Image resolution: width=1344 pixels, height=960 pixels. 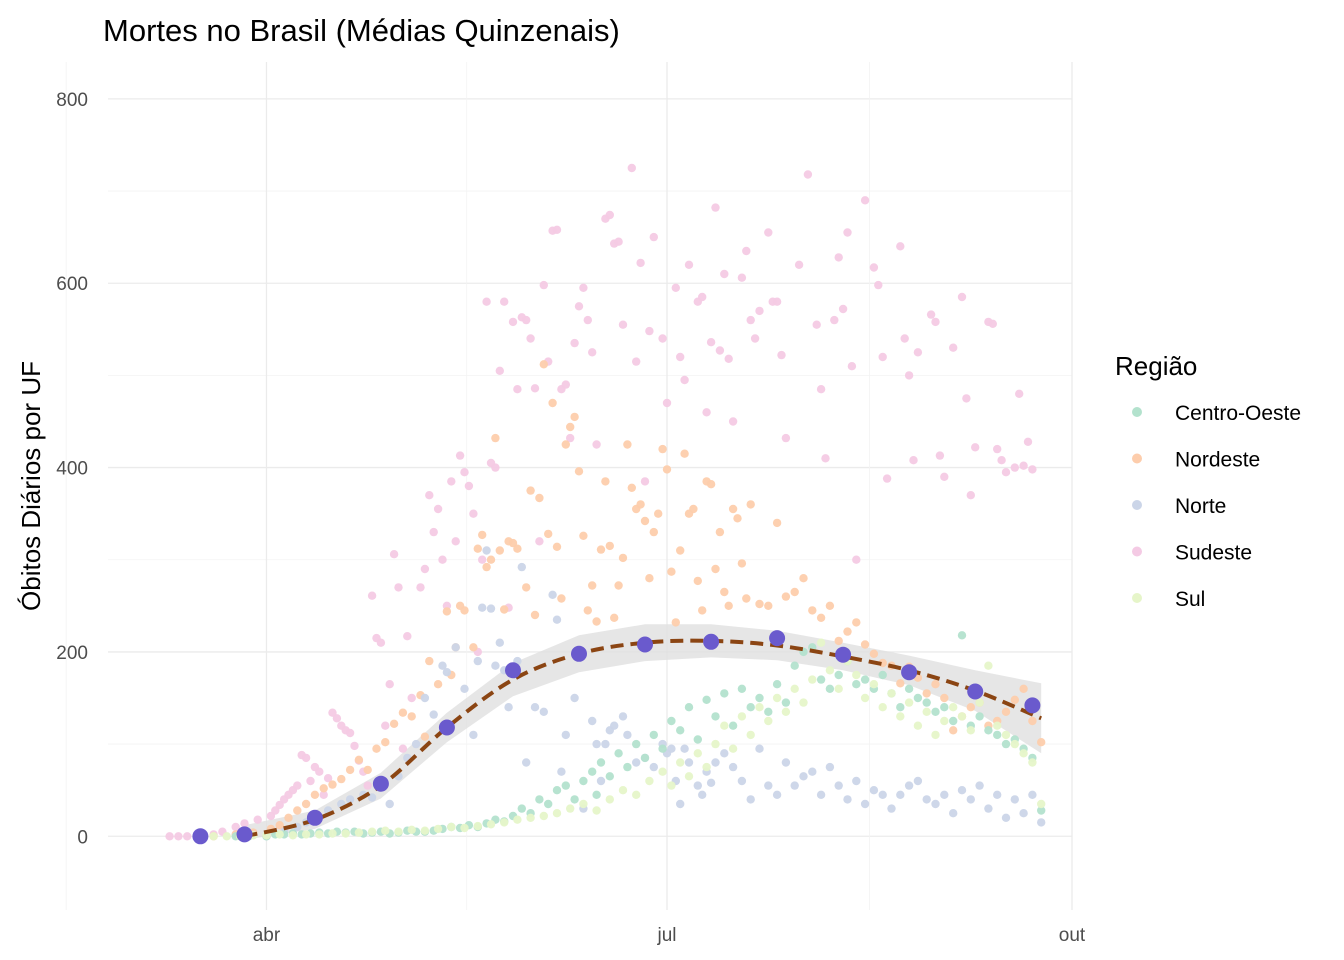 What do you see at coordinates (1238, 413) in the screenshot?
I see `legend-label: Centro-Oeste` at bounding box center [1238, 413].